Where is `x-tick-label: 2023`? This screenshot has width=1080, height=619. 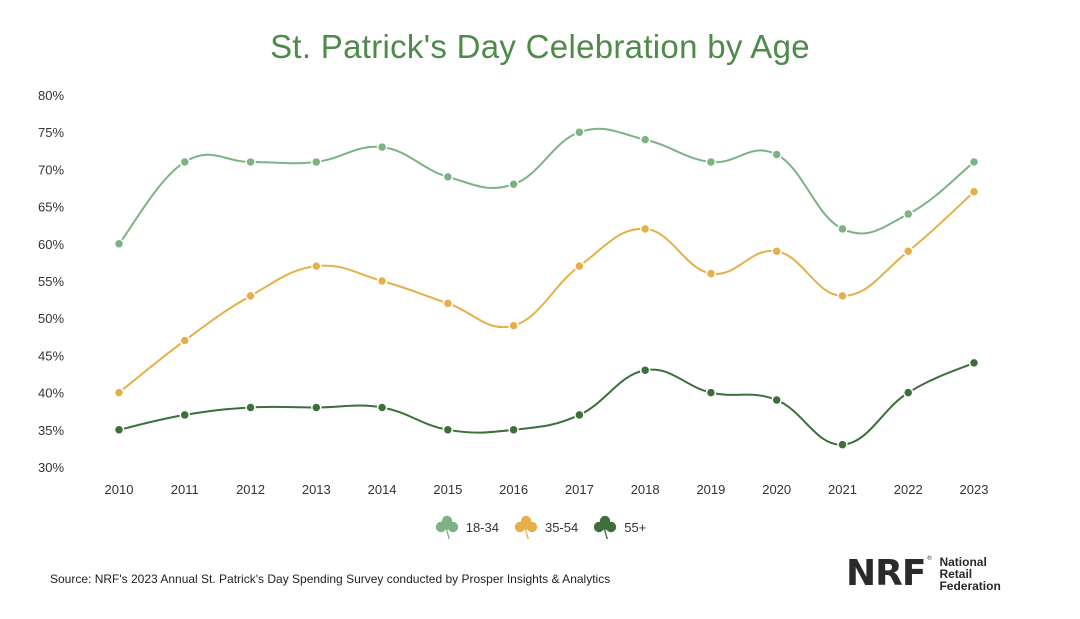 x-tick-label: 2023 is located at coordinates (974, 489).